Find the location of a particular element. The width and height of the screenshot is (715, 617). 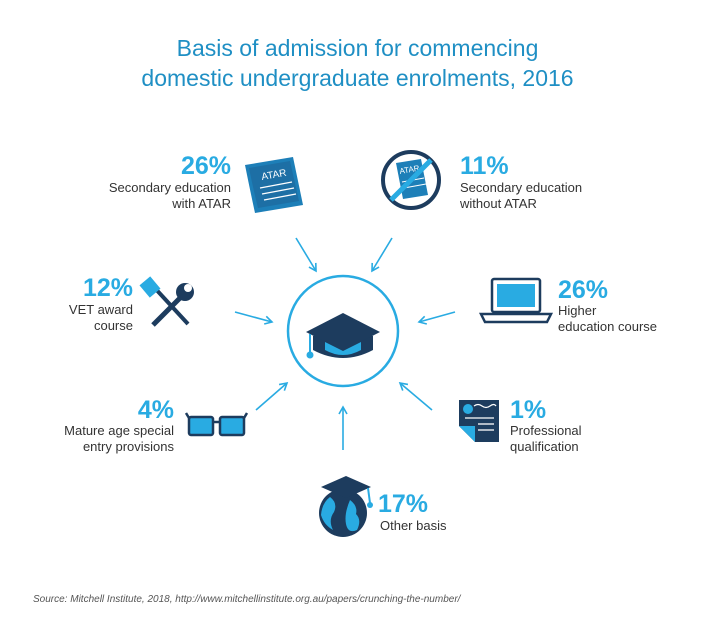

value-no-atar: 11% is located at coordinates (484, 166).